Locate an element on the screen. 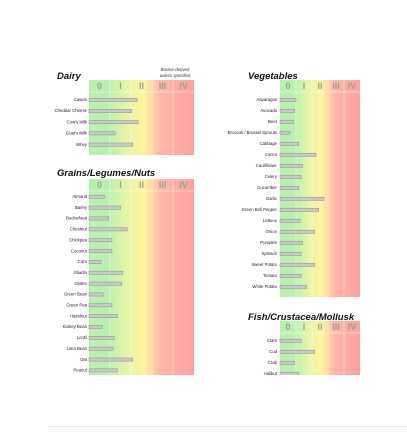 The image size is (407, 443). bar-sweet-potato is located at coordinates (297, 264).